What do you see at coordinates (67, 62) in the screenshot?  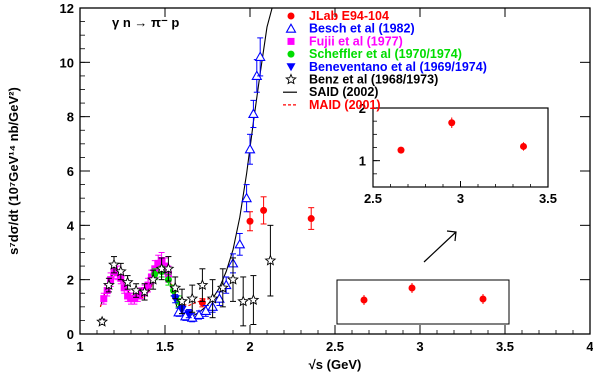 I see `y-tick-label: 10` at bounding box center [67, 62].